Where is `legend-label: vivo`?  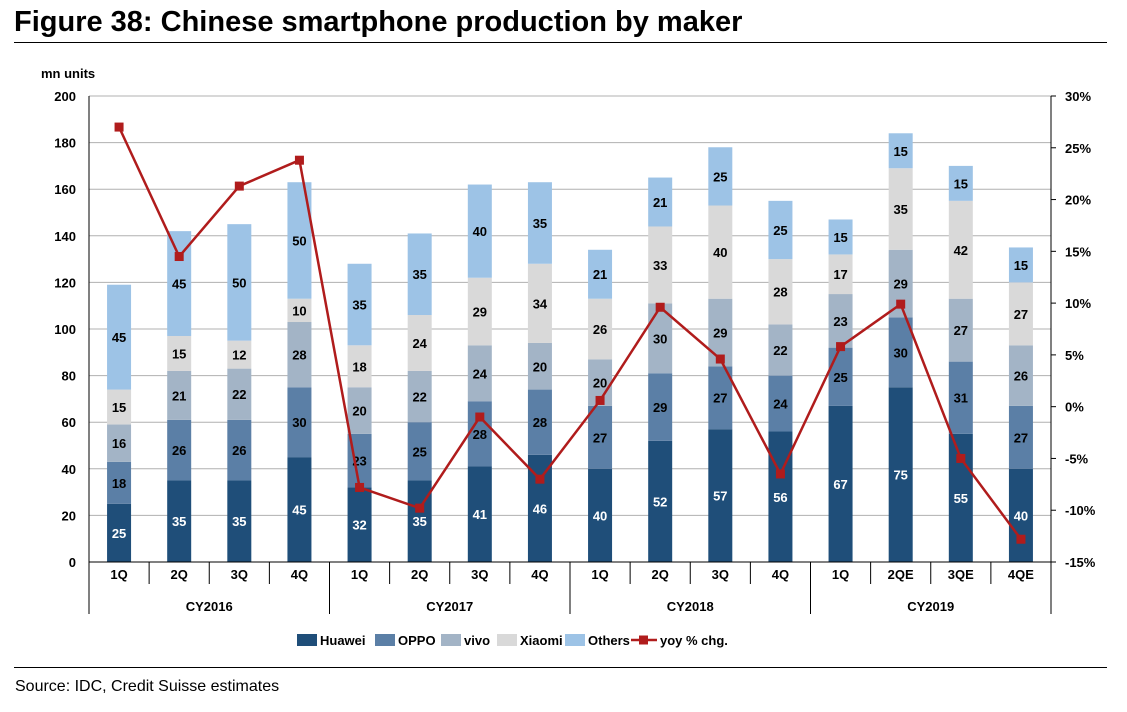
legend-label: vivo is located at coordinates (477, 640).